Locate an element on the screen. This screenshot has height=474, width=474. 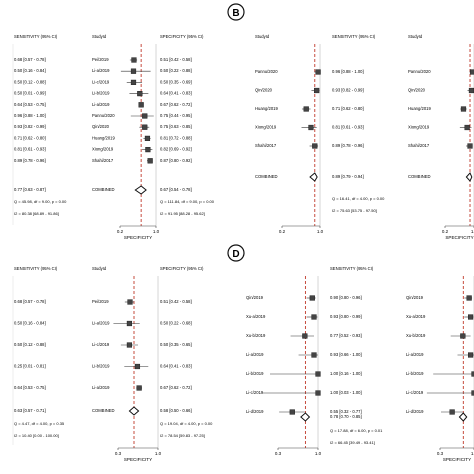
sensitivity-value: 1.00 [0.16 - 1.00] is located at coordinates (346, 373).